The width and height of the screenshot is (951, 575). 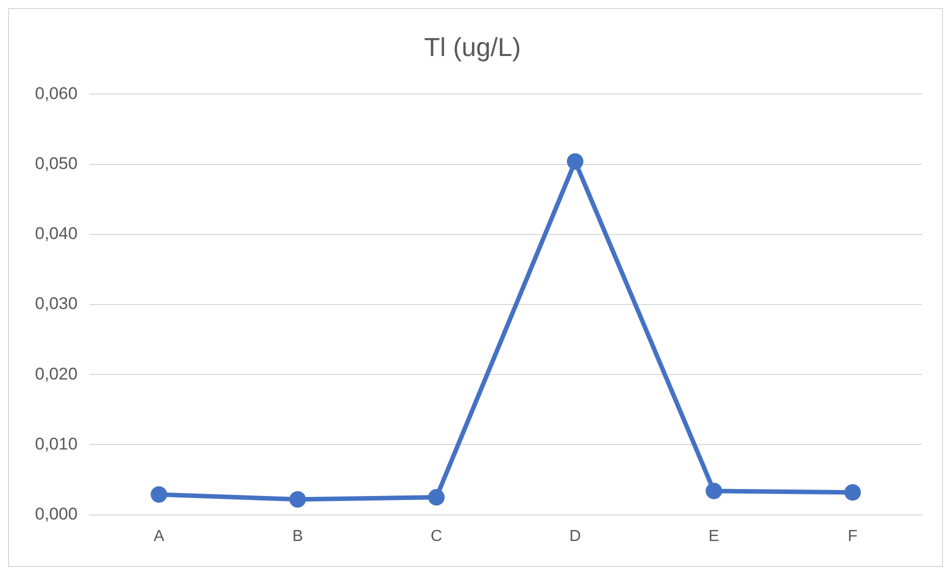 I want to click on x-tick-label: B, so click(x=297, y=536).